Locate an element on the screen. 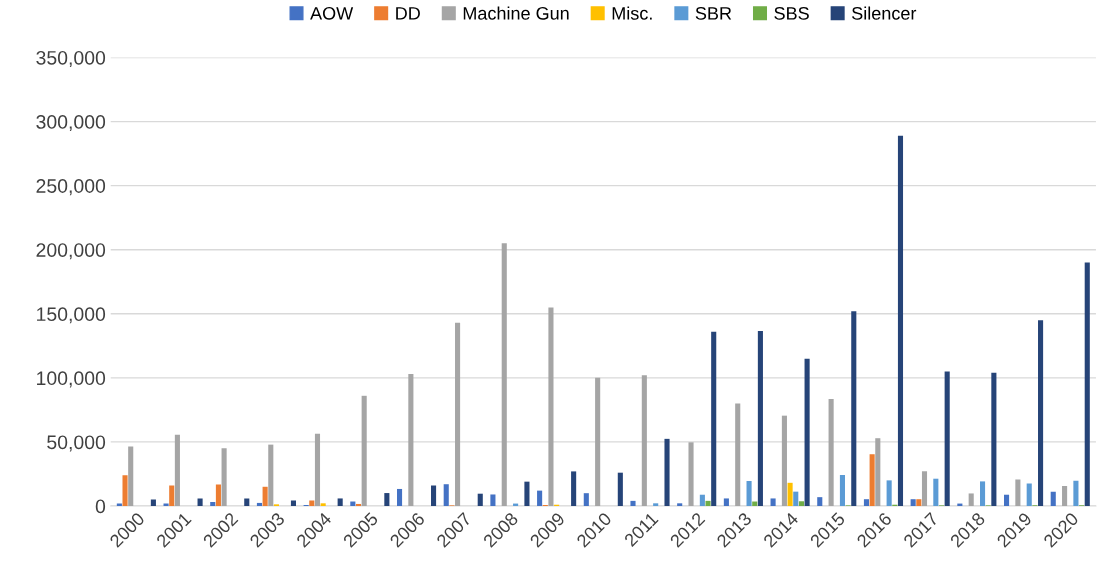 Image resolution: width=1107 pixels, height=575 pixels. y-tick-label: 350,000 is located at coordinates (71, 59).